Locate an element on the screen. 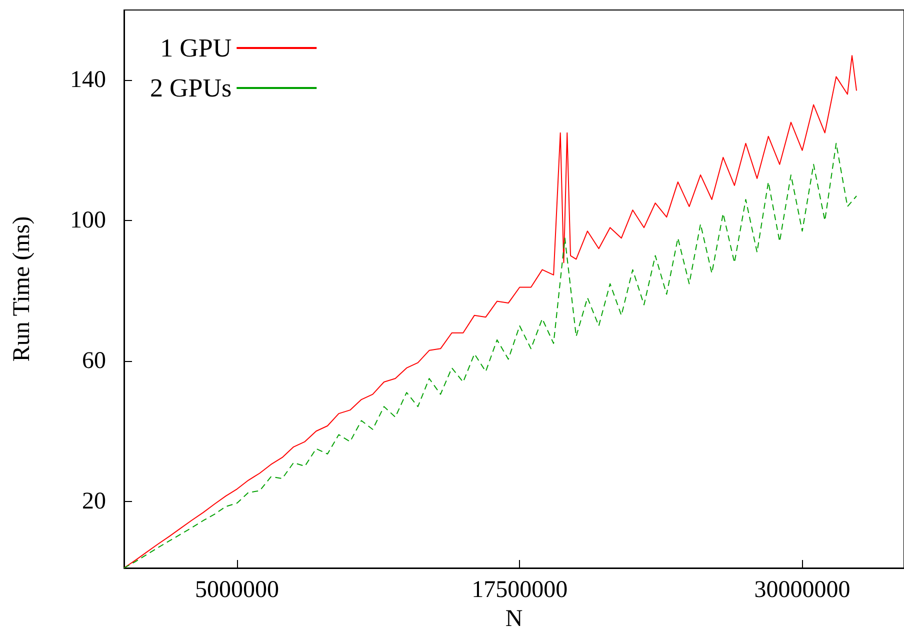  y-tick-label: 100 is located at coordinates (88, 221).